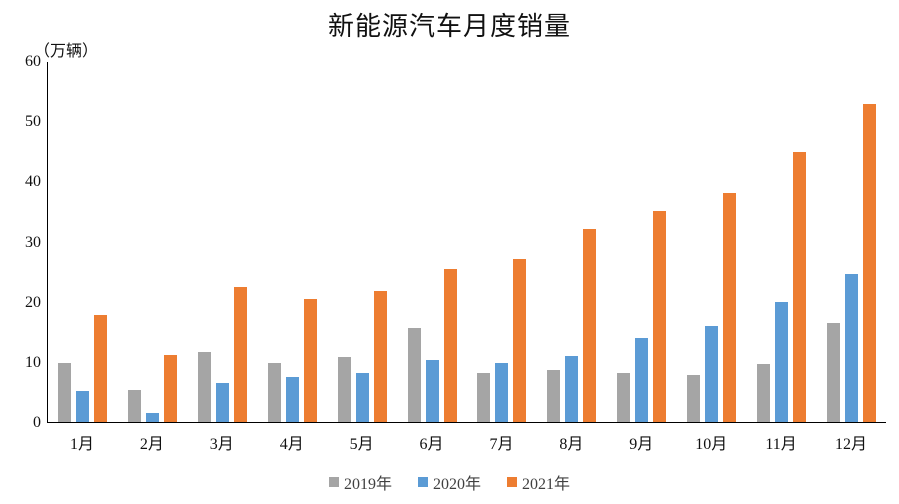 The height and width of the screenshot is (504, 899). What do you see at coordinates (153, 242) in the screenshot?
I see `bar-group-2月` at bounding box center [153, 242].